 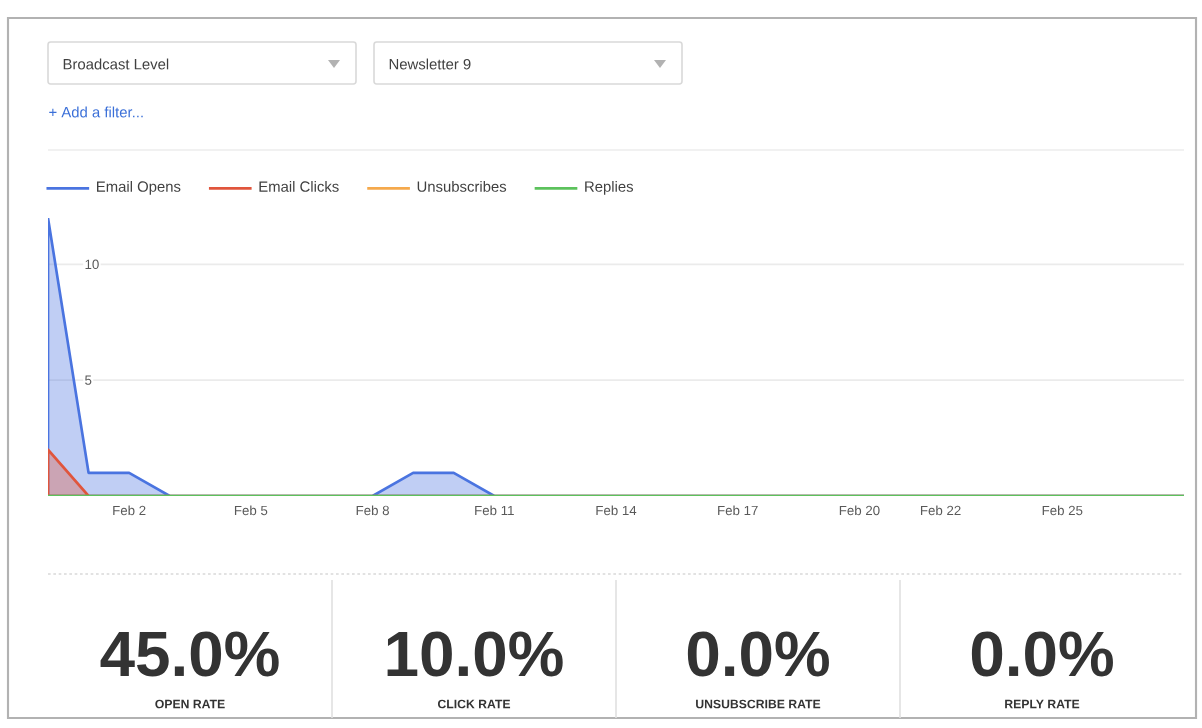 What do you see at coordinates (189, 654) in the screenshot?
I see `text: 45.0%` at bounding box center [189, 654].